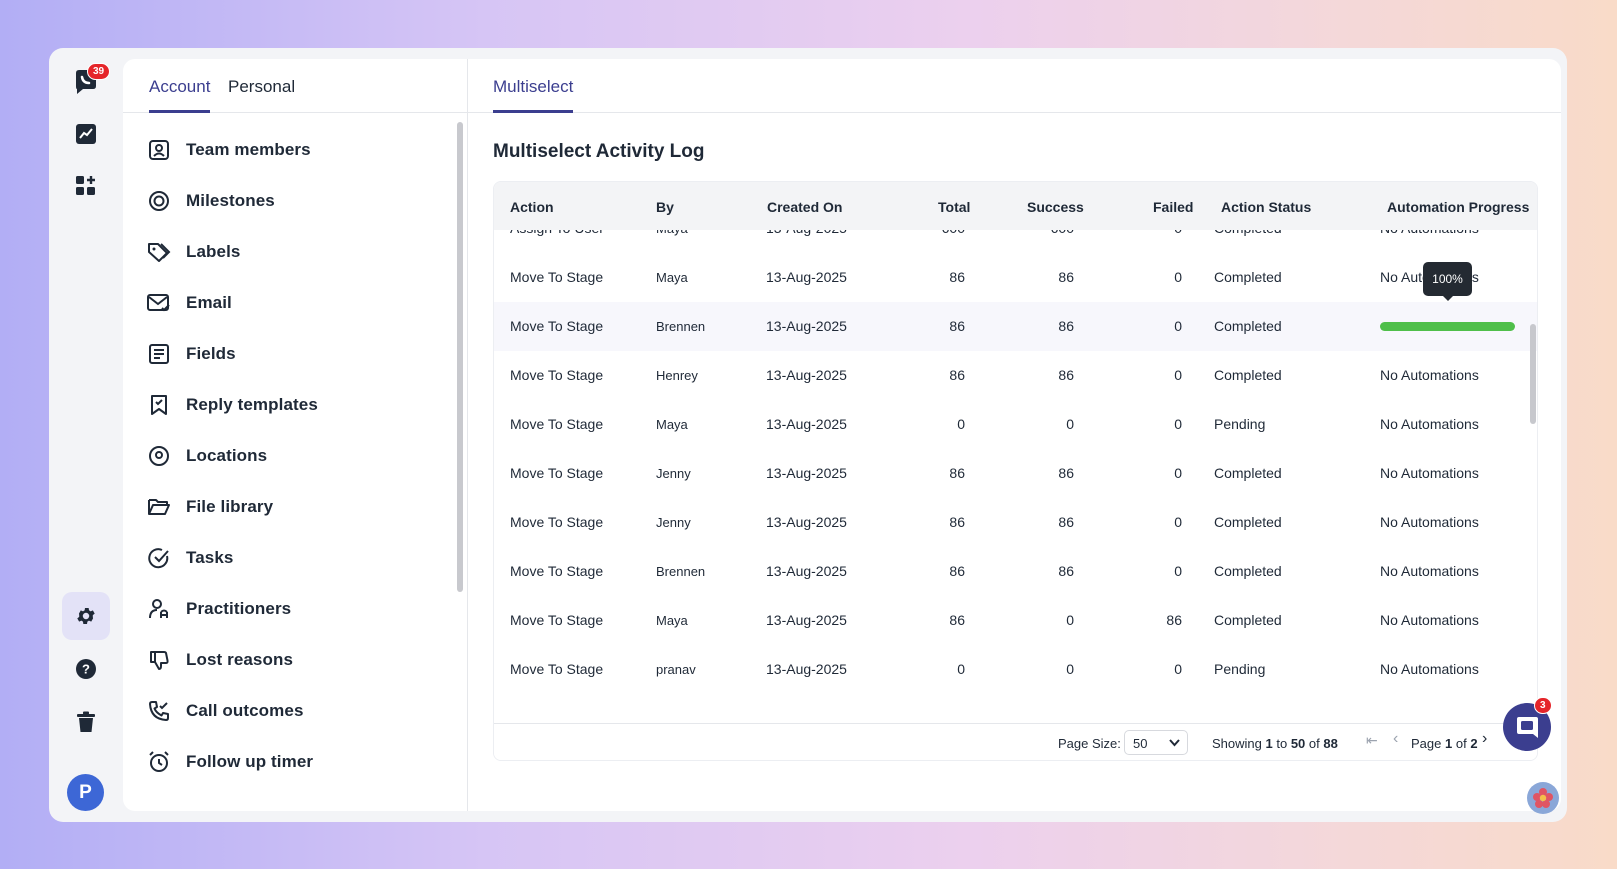  What do you see at coordinates (1447, 326) in the screenshot?
I see `automation-progress-bar` at bounding box center [1447, 326].